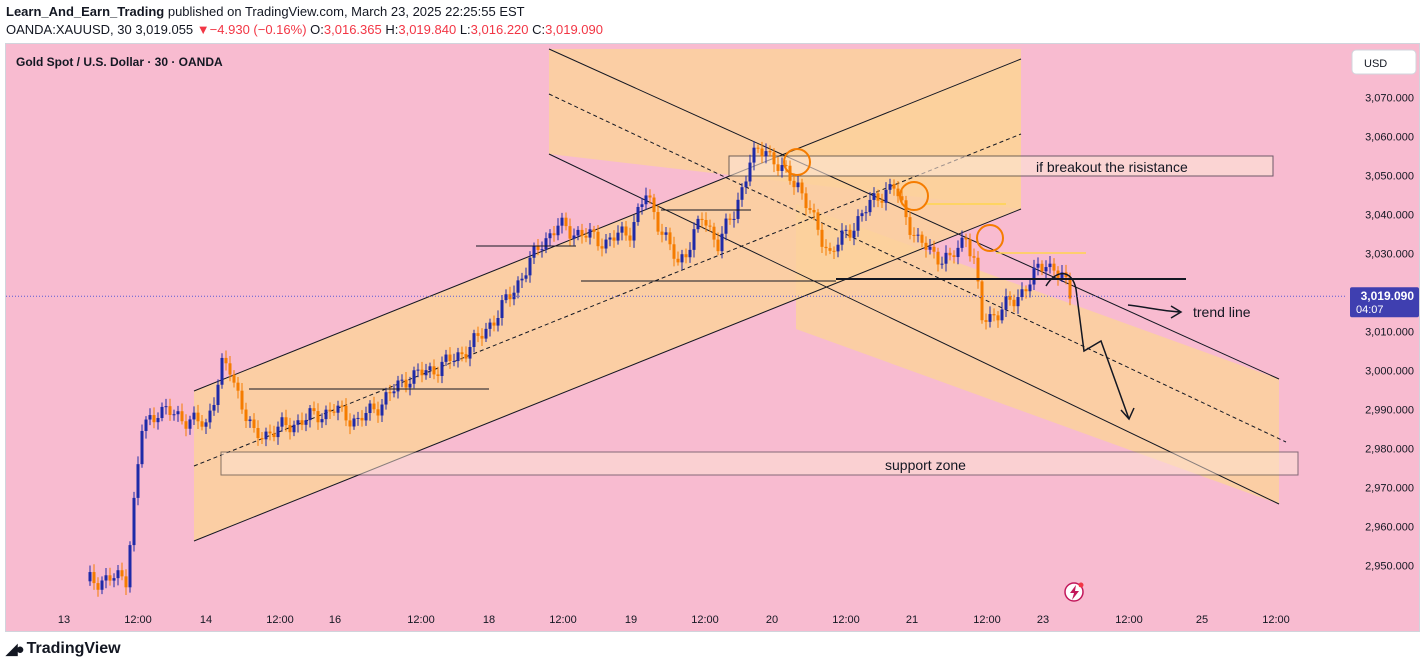 This screenshot has width=1427, height=669. I want to click on time-tick-label: 12:00, so click(280, 620).